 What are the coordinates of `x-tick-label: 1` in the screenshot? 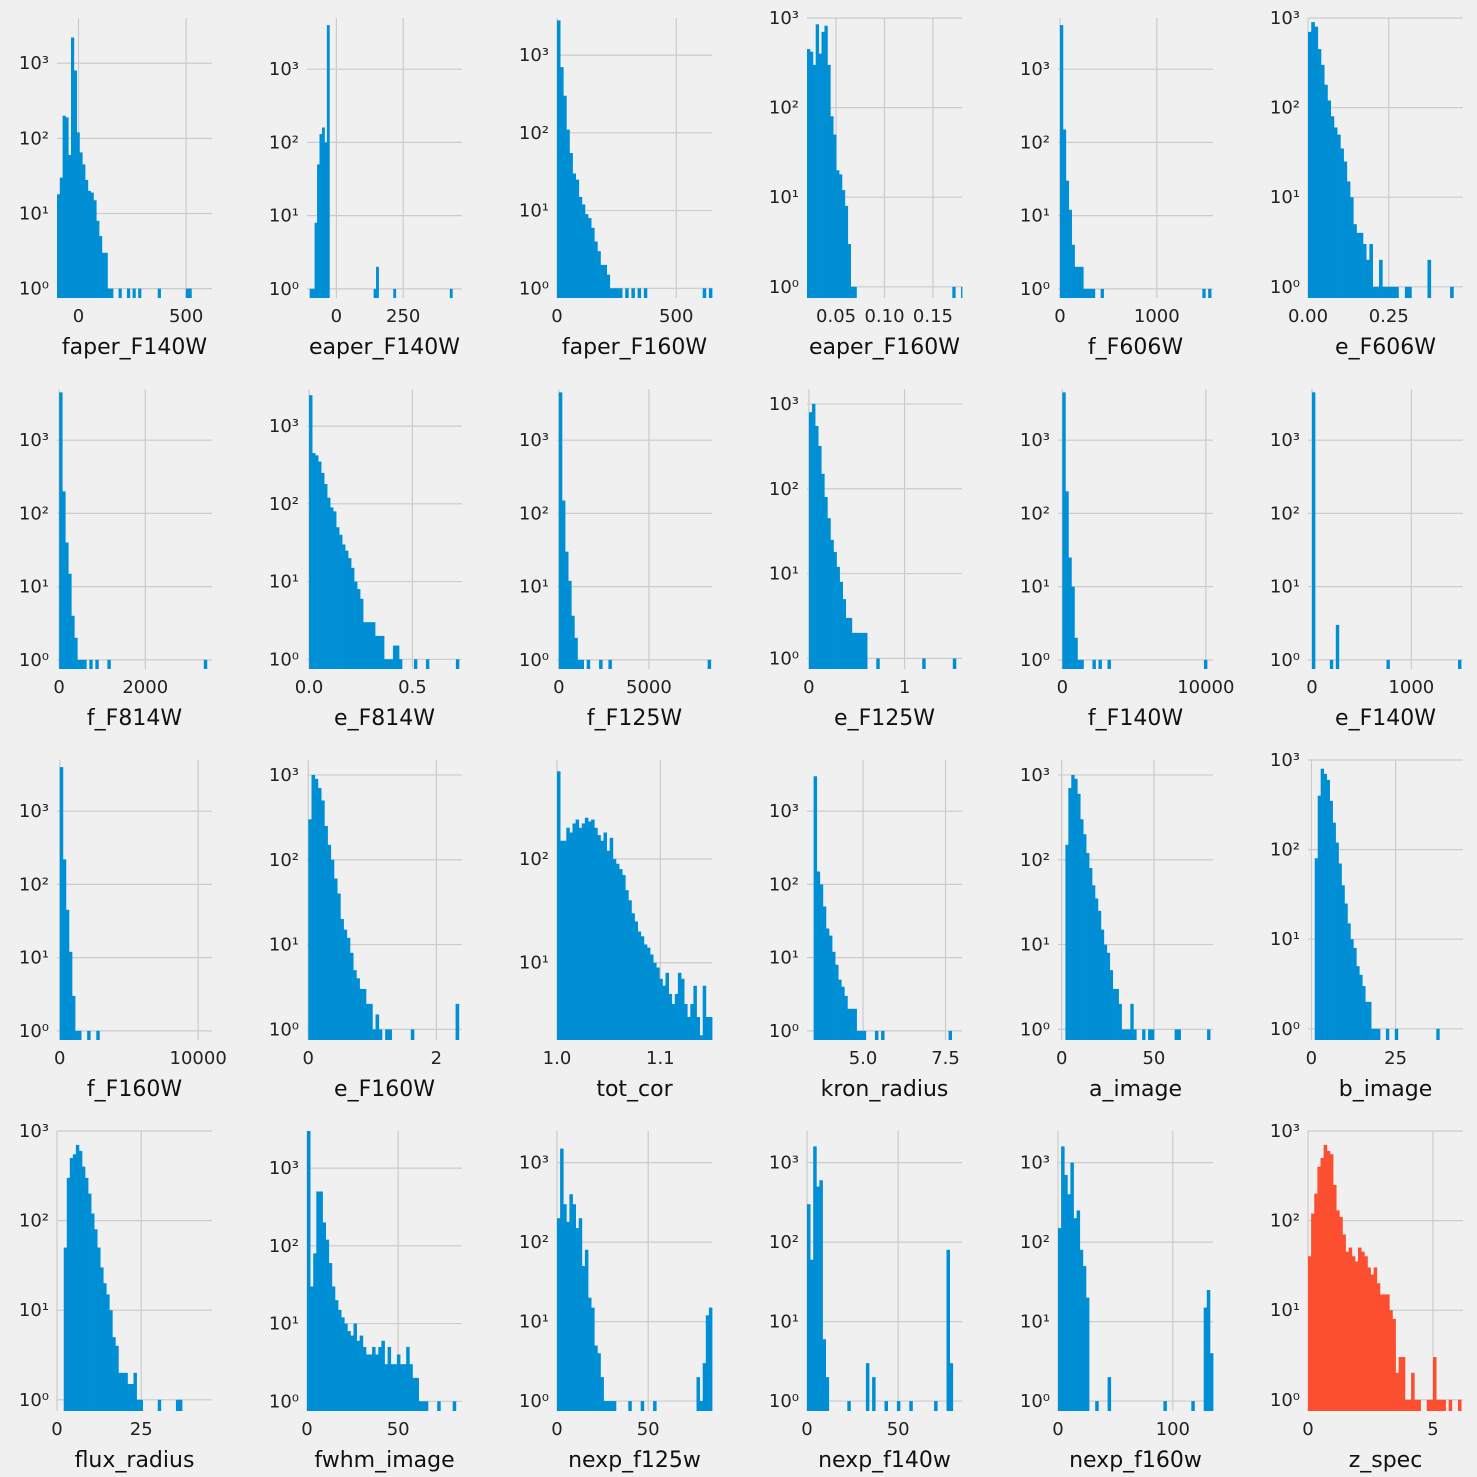 It's located at (904, 687).